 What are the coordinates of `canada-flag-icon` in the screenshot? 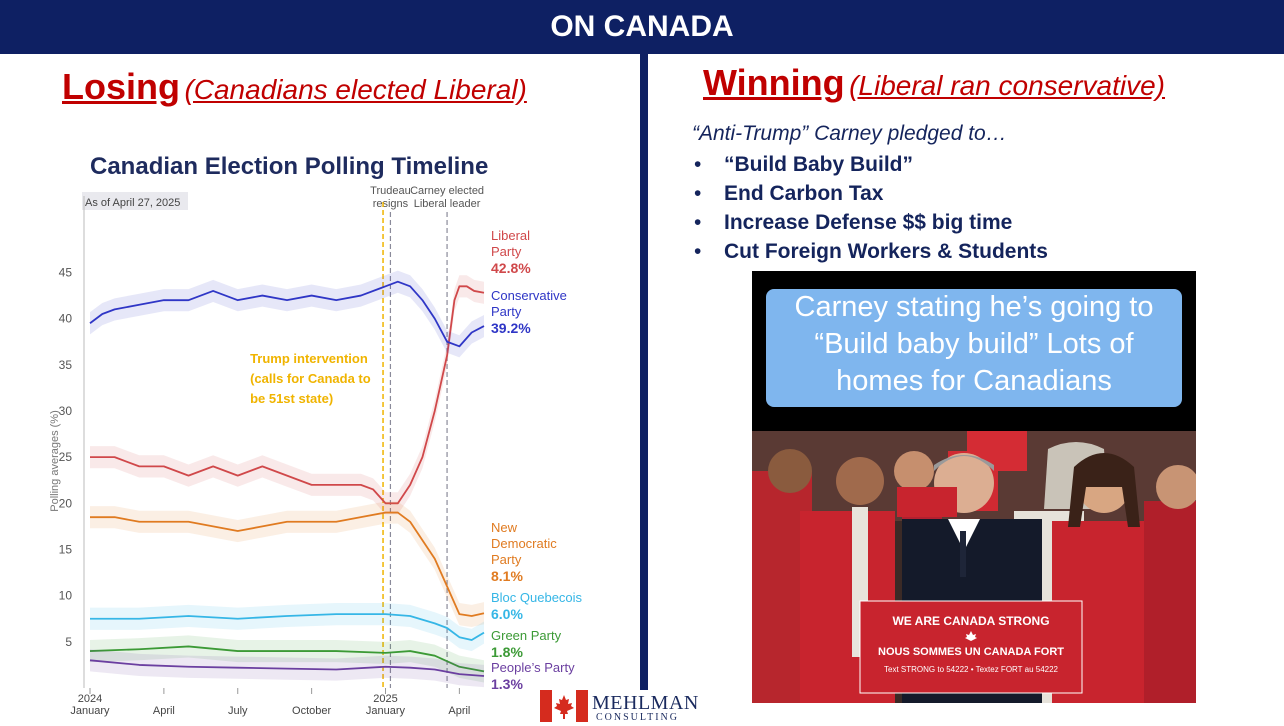 It's located at (564, 706).